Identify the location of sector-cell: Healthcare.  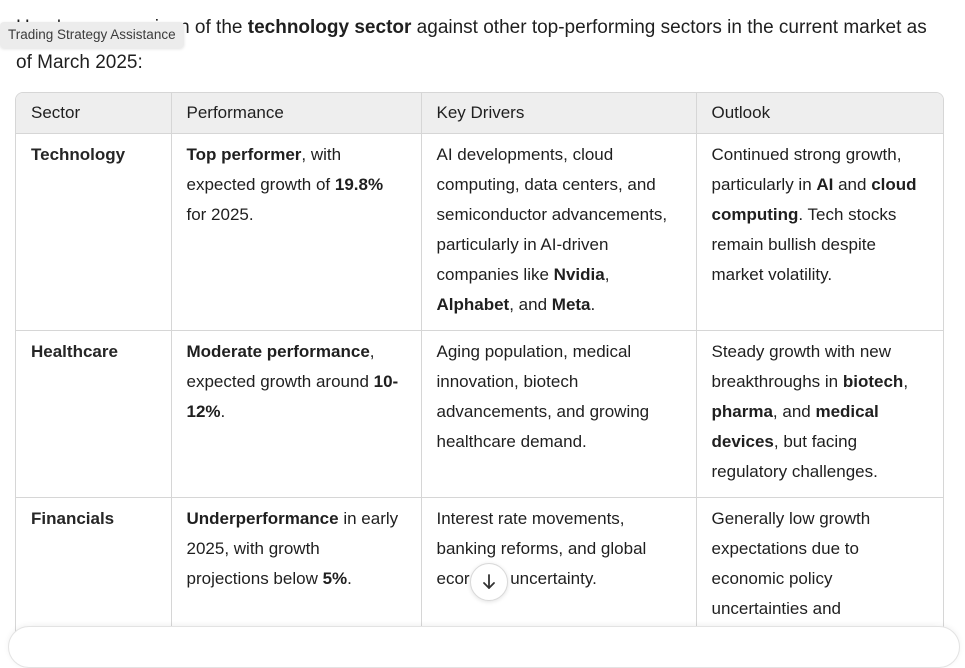
(94, 414).